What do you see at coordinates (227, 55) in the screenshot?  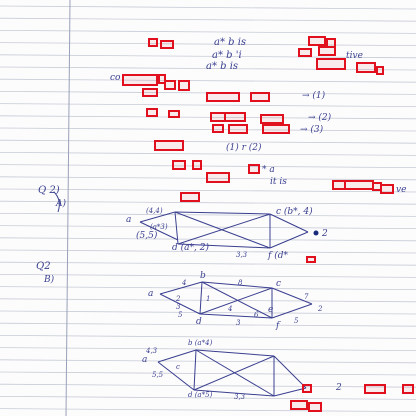 I see `note-line-2: a* b 'i` at bounding box center [227, 55].